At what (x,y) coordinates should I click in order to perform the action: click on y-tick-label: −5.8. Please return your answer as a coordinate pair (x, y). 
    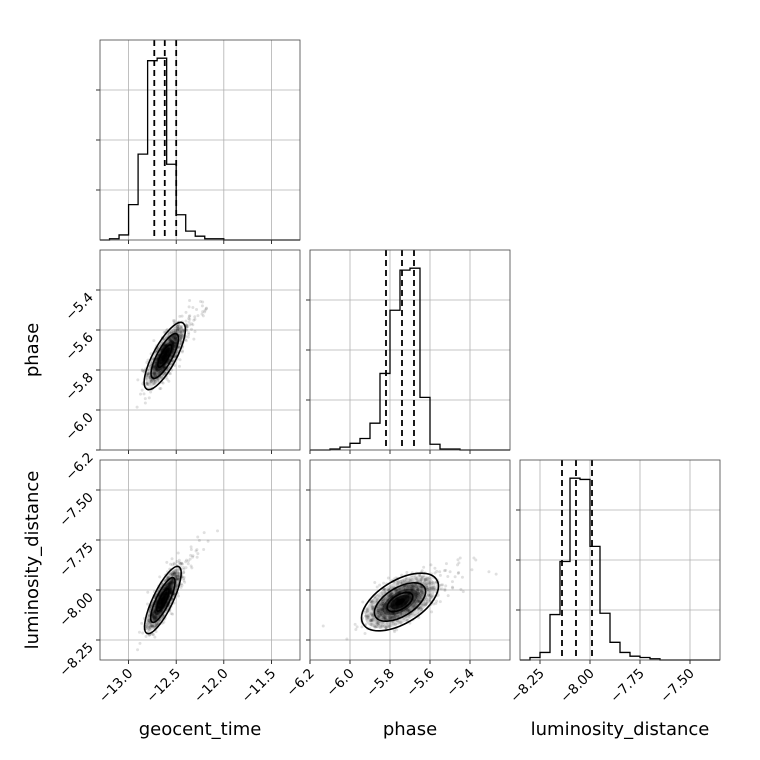
    Looking at the image, I should click on (79, 387).